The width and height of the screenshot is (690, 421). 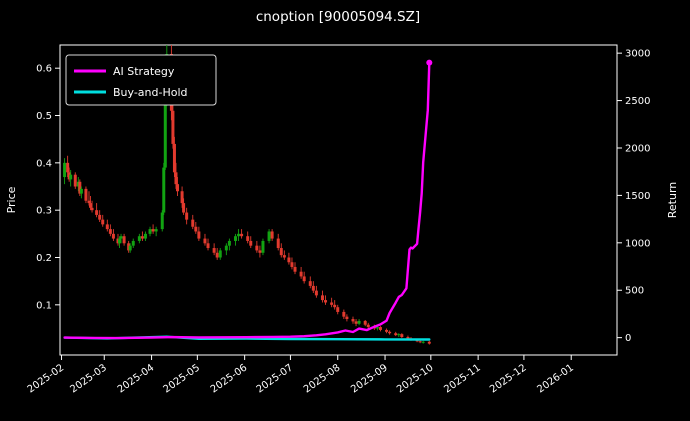 What do you see at coordinates (429, 62) in the screenshot?
I see `ai-strategy-end-marker` at bounding box center [429, 62].